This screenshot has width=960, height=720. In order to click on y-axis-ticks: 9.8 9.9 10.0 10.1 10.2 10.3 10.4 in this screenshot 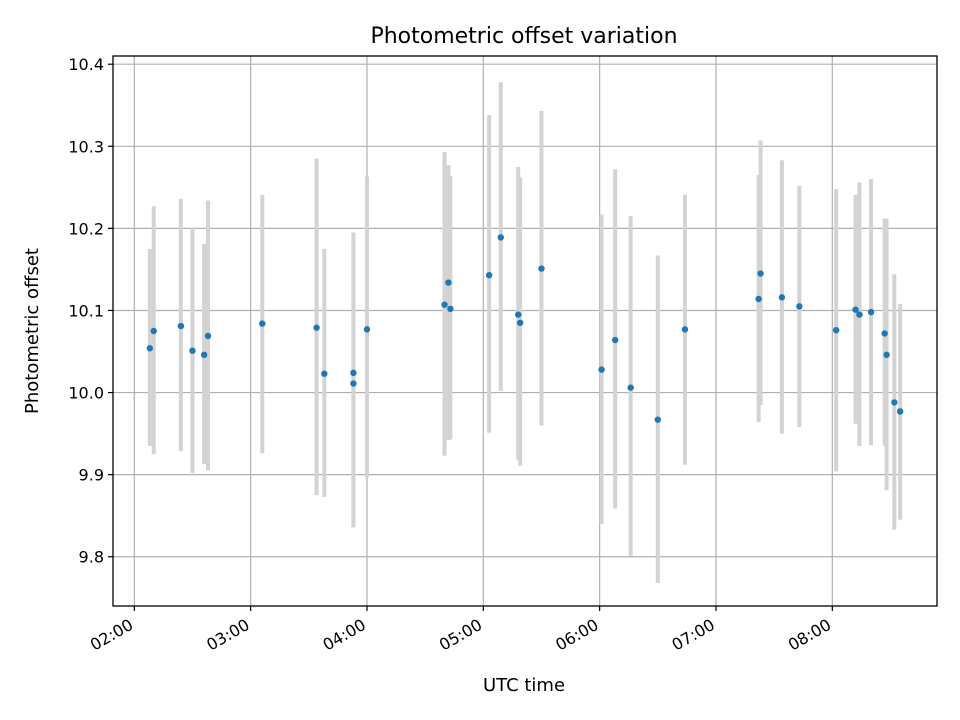, I will do `click(90, 311)`.